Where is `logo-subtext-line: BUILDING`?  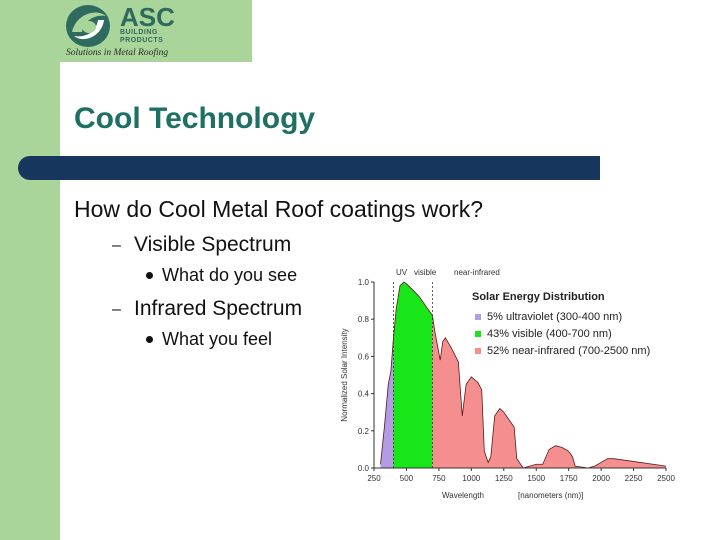 logo-subtext-line: BUILDING is located at coordinates (139, 32).